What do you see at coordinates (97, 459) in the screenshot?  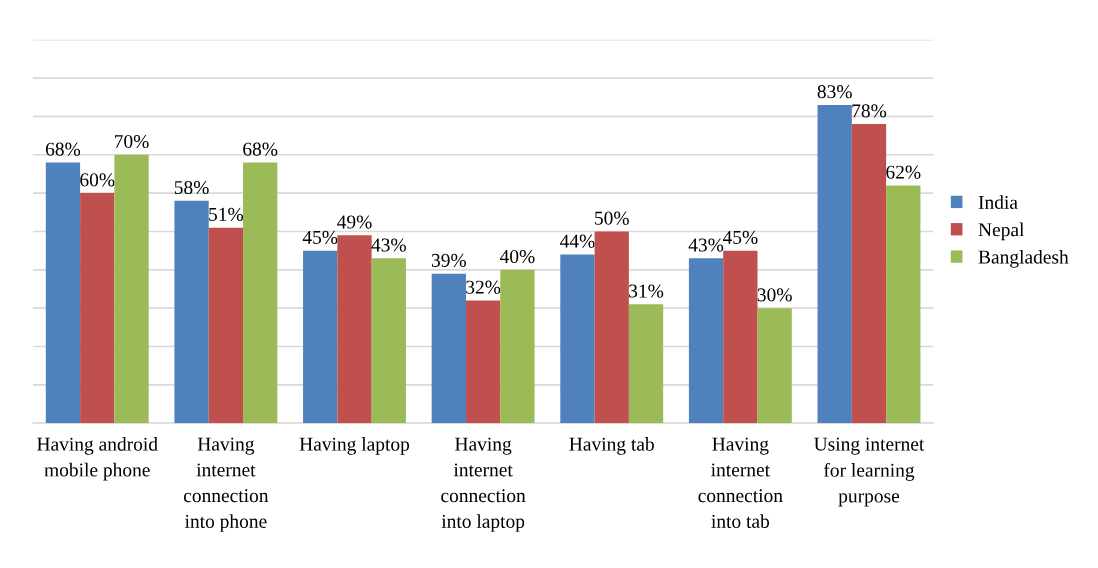 I see `x-tick-label: Having android mobile phone` at bounding box center [97, 459].